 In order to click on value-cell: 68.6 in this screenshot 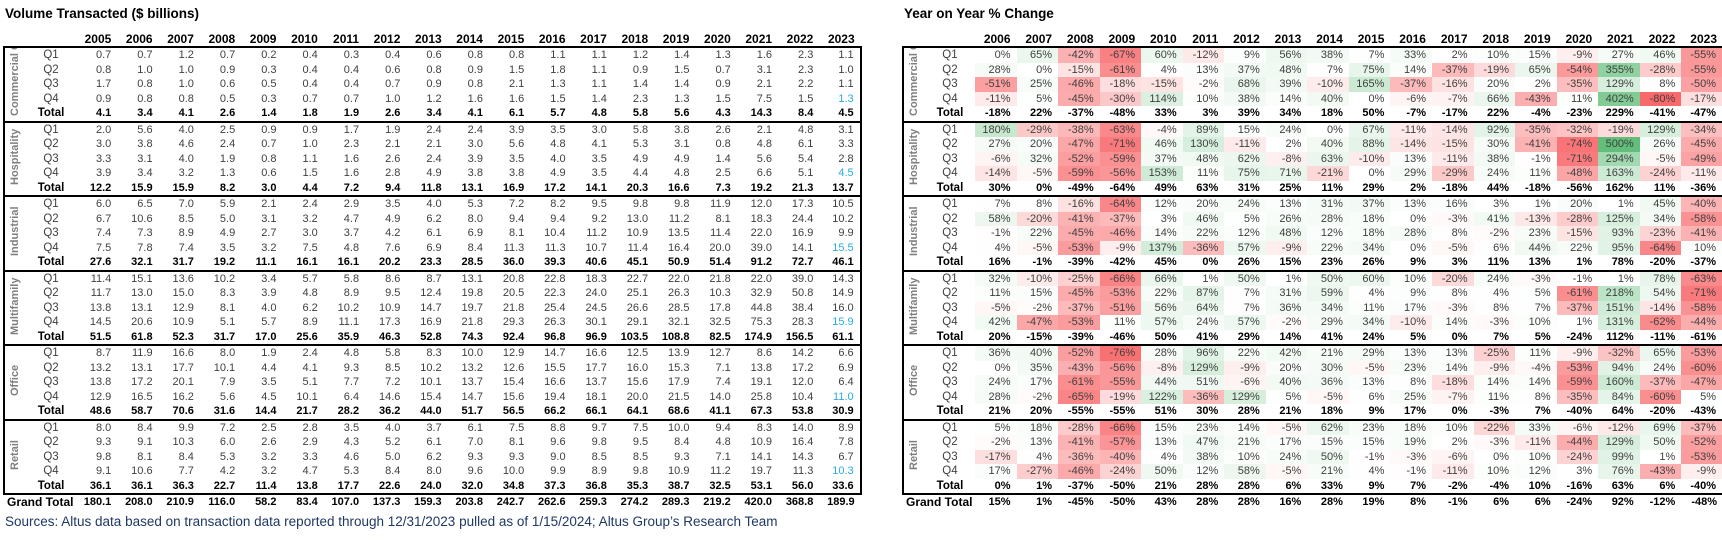, I will do `click(679, 411)`.